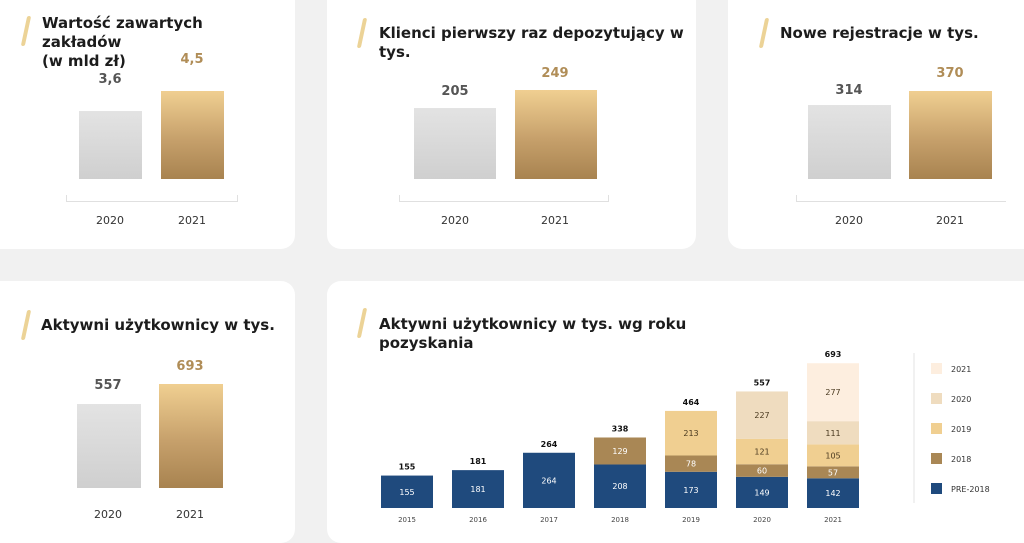  Describe the element at coordinates (970, 489) in the screenshot. I see `legend-label-pre-2018: PRE-2018` at that location.